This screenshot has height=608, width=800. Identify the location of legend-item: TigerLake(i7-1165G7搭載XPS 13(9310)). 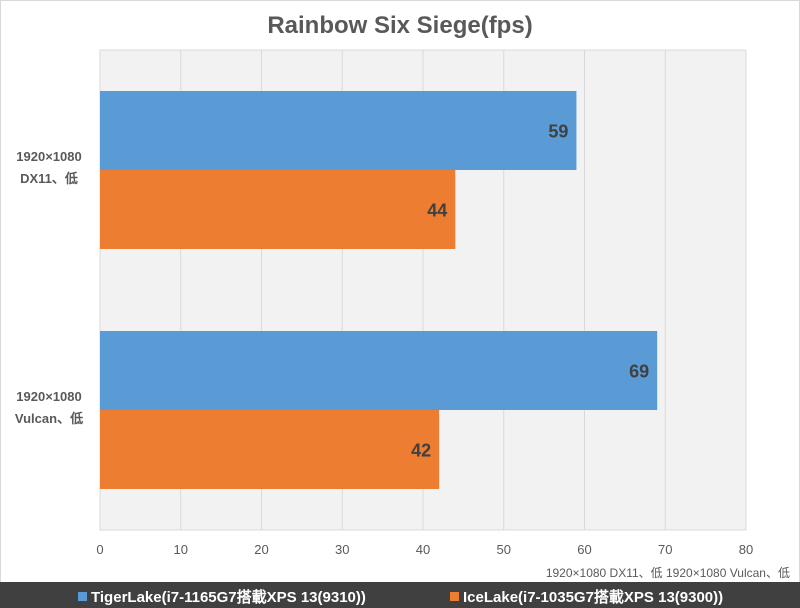
(222, 596).